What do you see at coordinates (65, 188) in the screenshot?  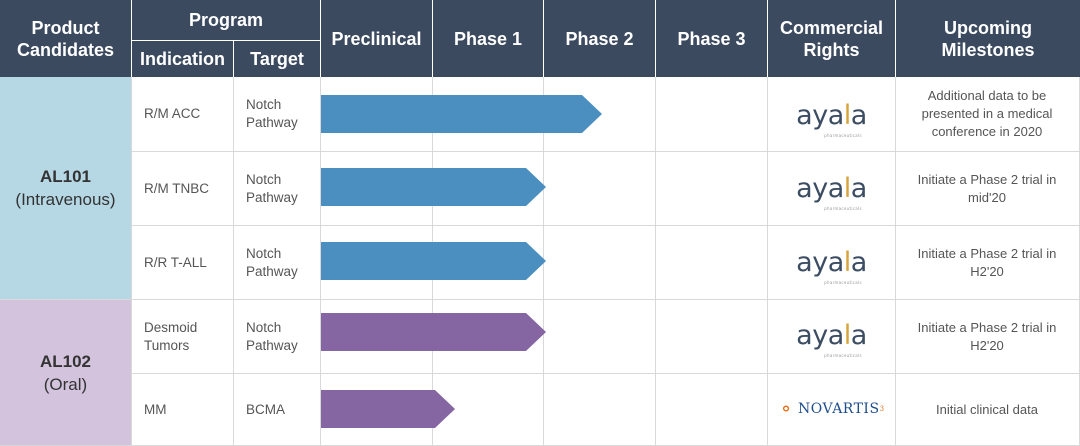 I see `candidate-al101: AL101 (Intravenous)` at bounding box center [65, 188].